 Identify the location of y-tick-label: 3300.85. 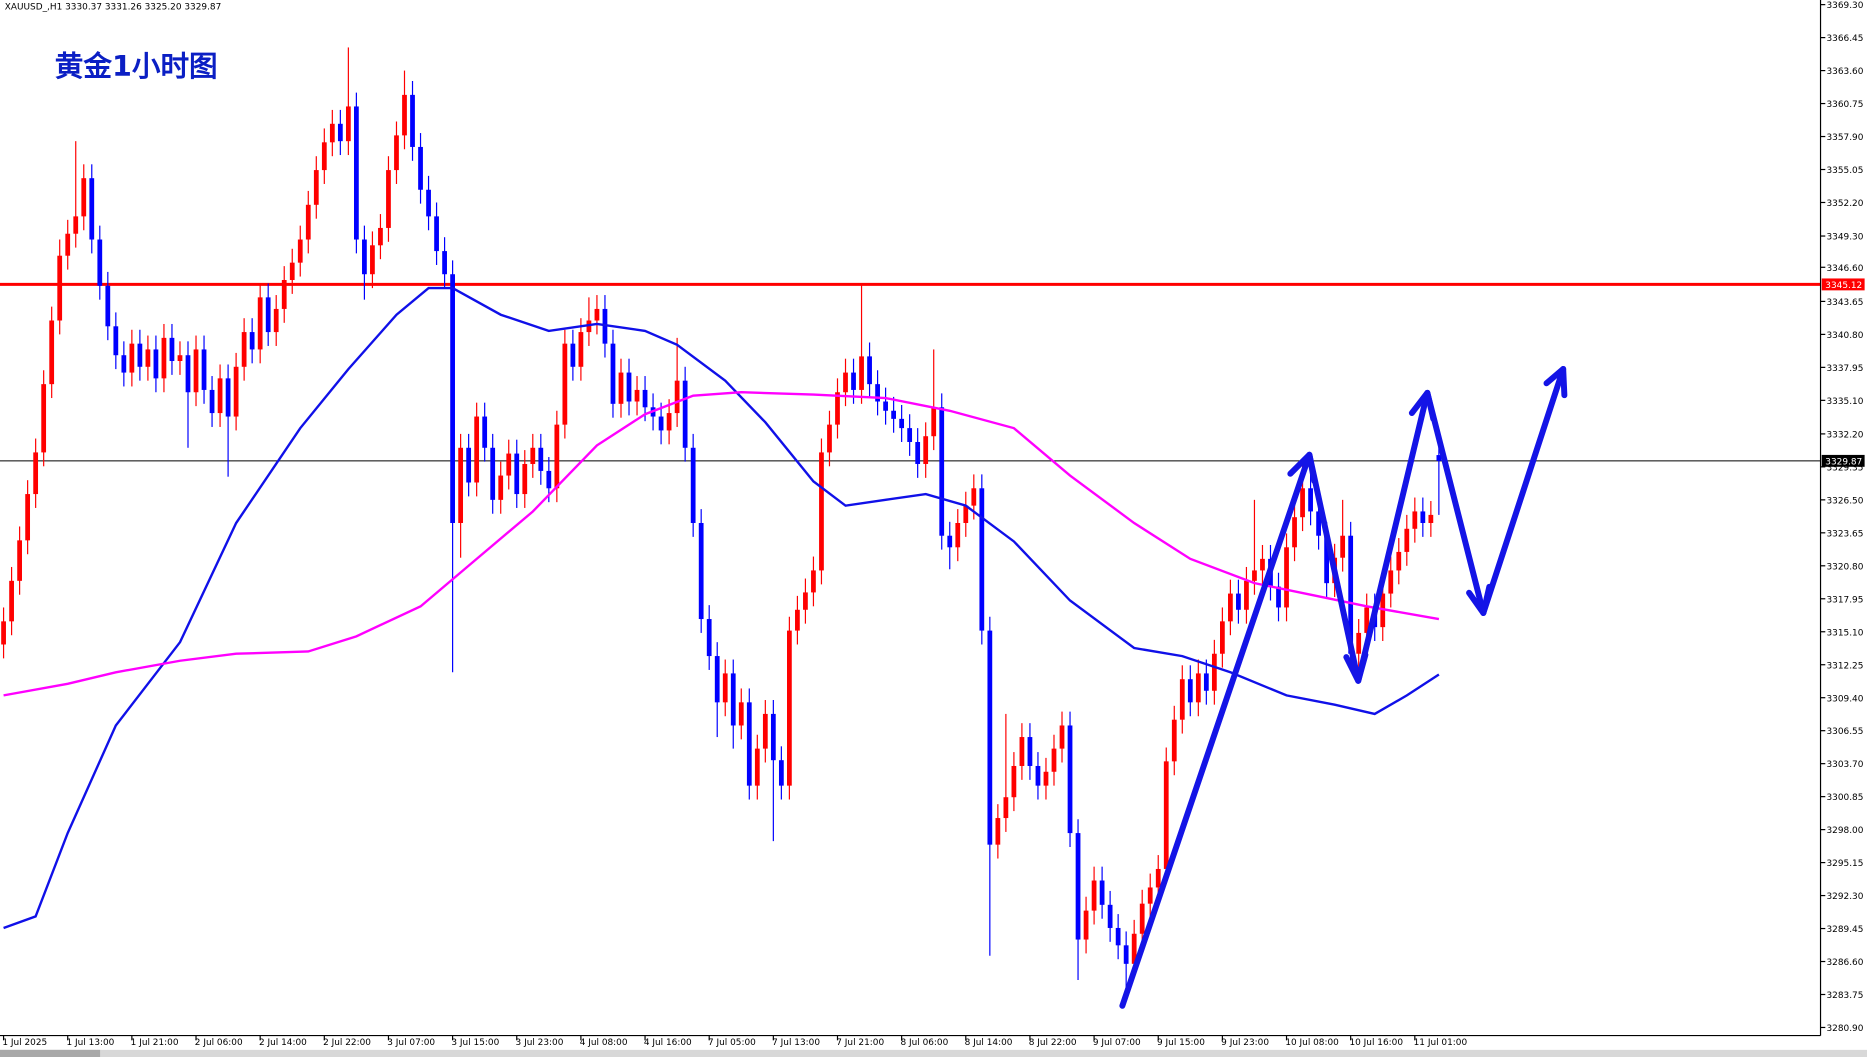
(1844, 798).